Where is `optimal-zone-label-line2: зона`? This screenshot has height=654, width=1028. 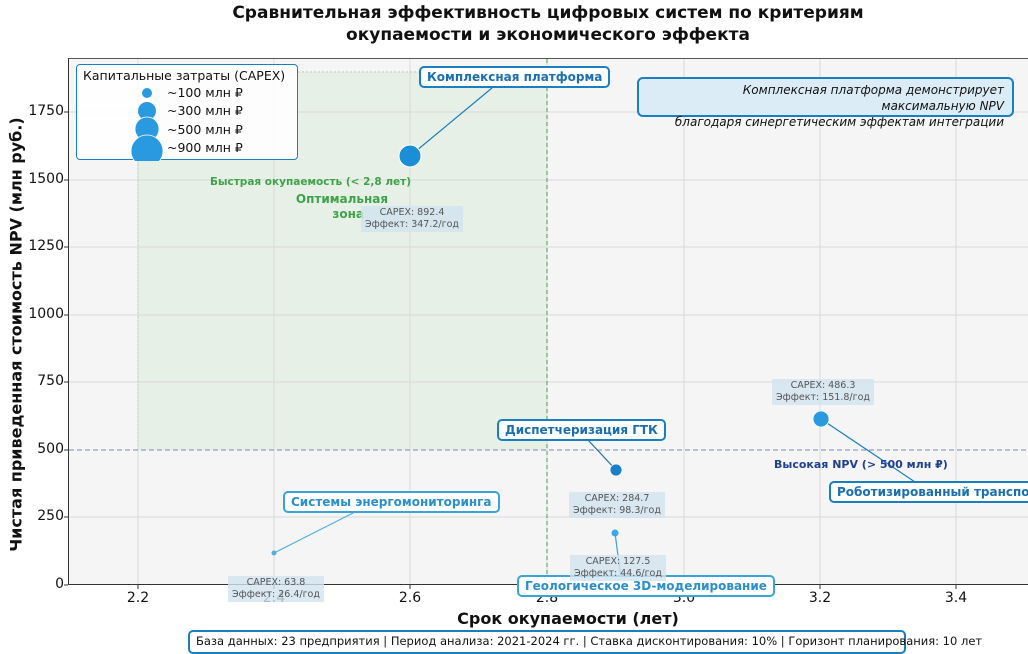 optimal-zone-label-line2: зона is located at coordinates (348, 214).